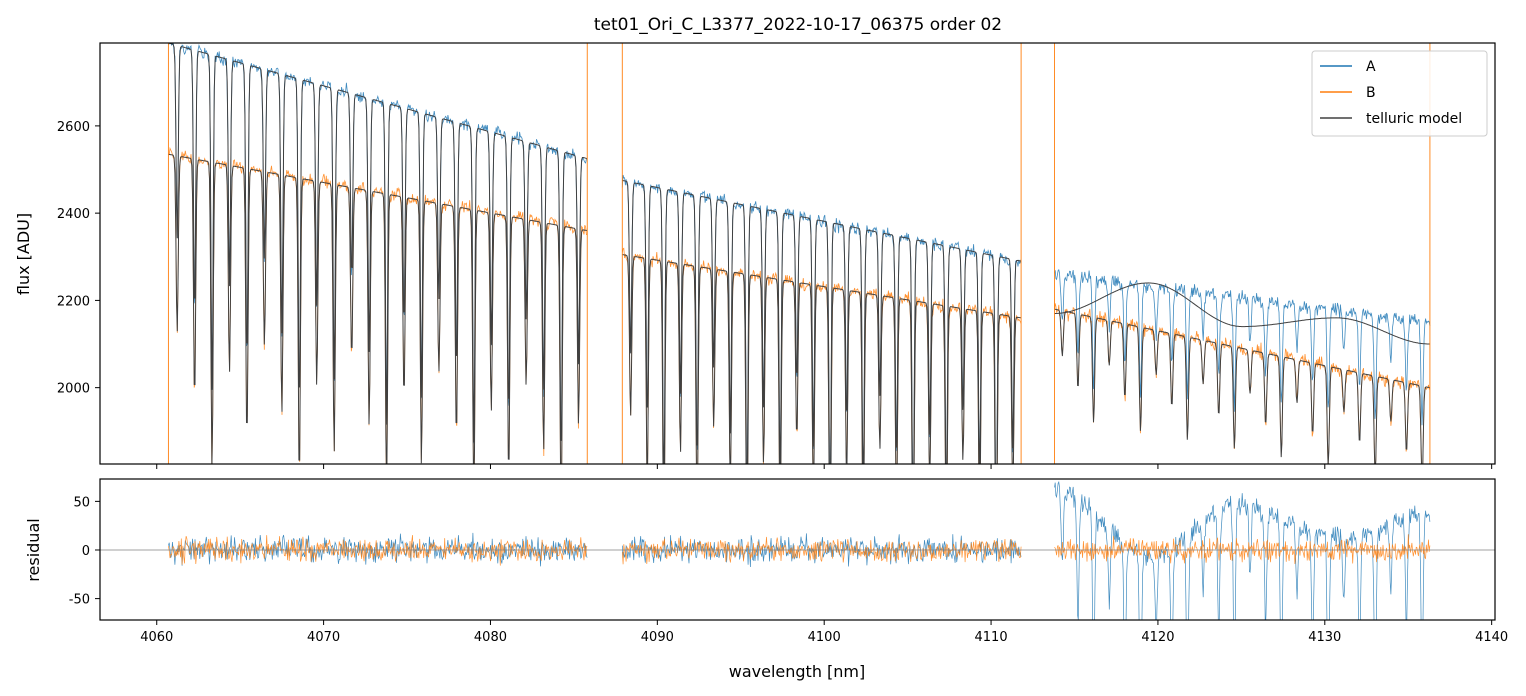 The image size is (1526, 696). Describe the element at coordinates (73, 389) in the screenshot. I see `main-y-tick-label: 2000` at that location.